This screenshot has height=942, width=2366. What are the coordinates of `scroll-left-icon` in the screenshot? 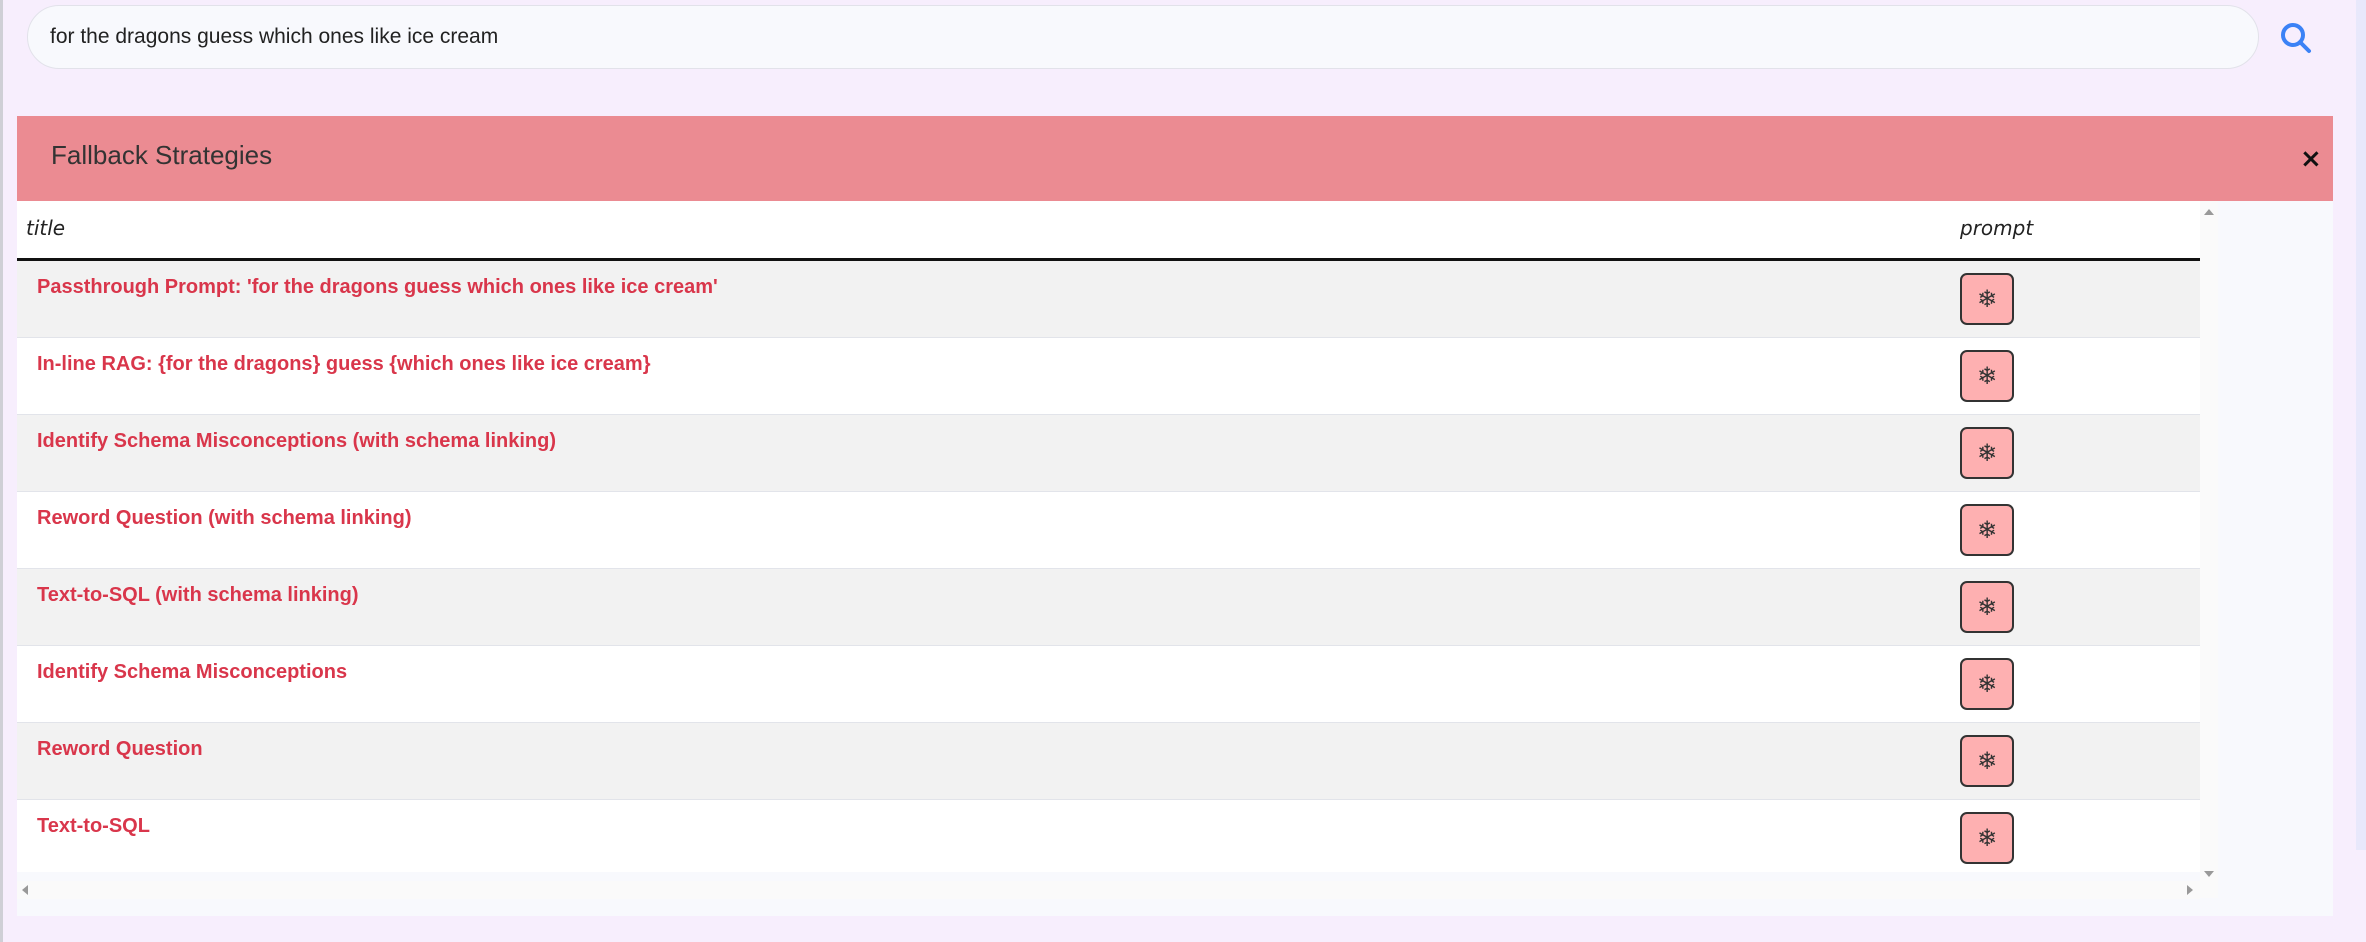 It's located at (25, 890).